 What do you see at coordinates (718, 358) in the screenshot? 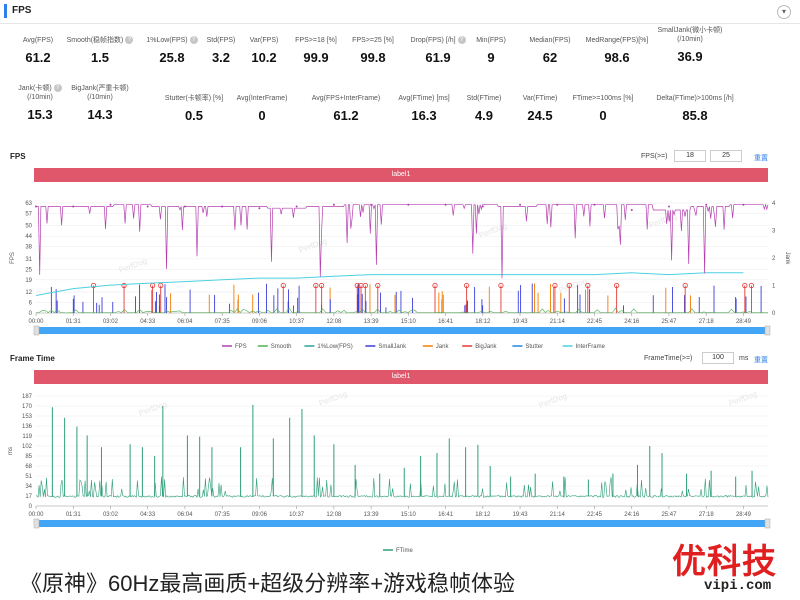
I see `ftime-threshold-input: 100` at bounding box center [718, 358].